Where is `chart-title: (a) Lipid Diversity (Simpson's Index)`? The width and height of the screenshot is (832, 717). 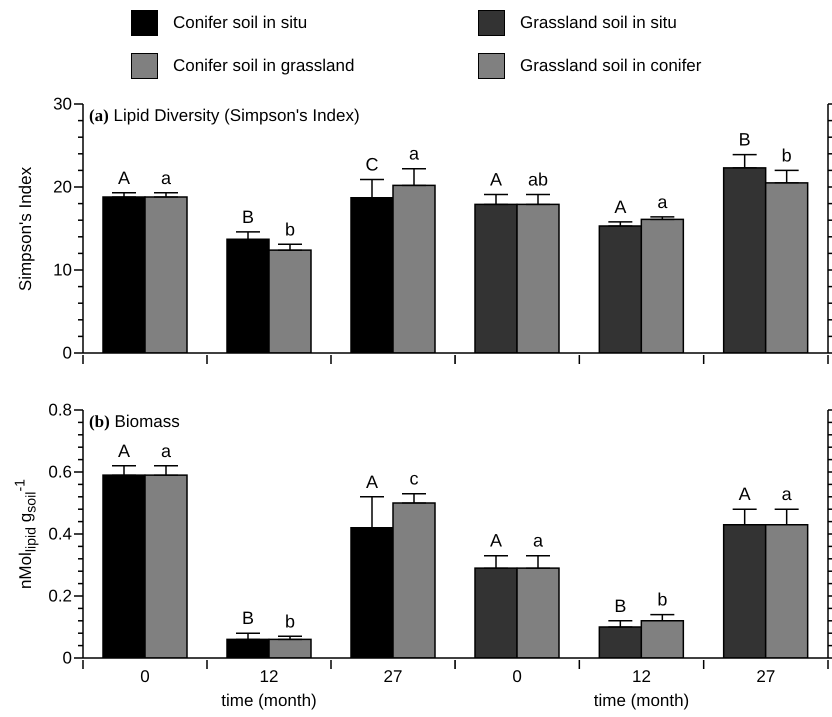
chart-title: (a) Lipid Diversity (Simpson's Index) is located at coordinates (224, 116).